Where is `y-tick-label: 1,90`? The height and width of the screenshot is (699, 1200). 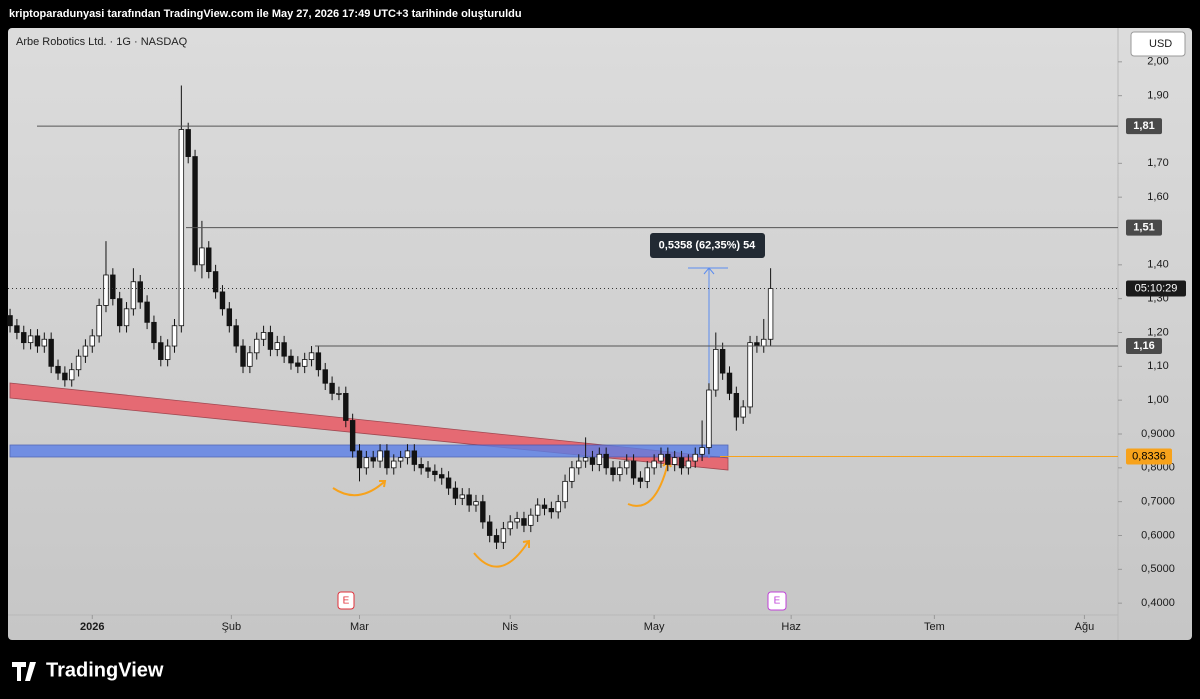 y-tick-label: 1,90 is located at coordinates (1157, 96).